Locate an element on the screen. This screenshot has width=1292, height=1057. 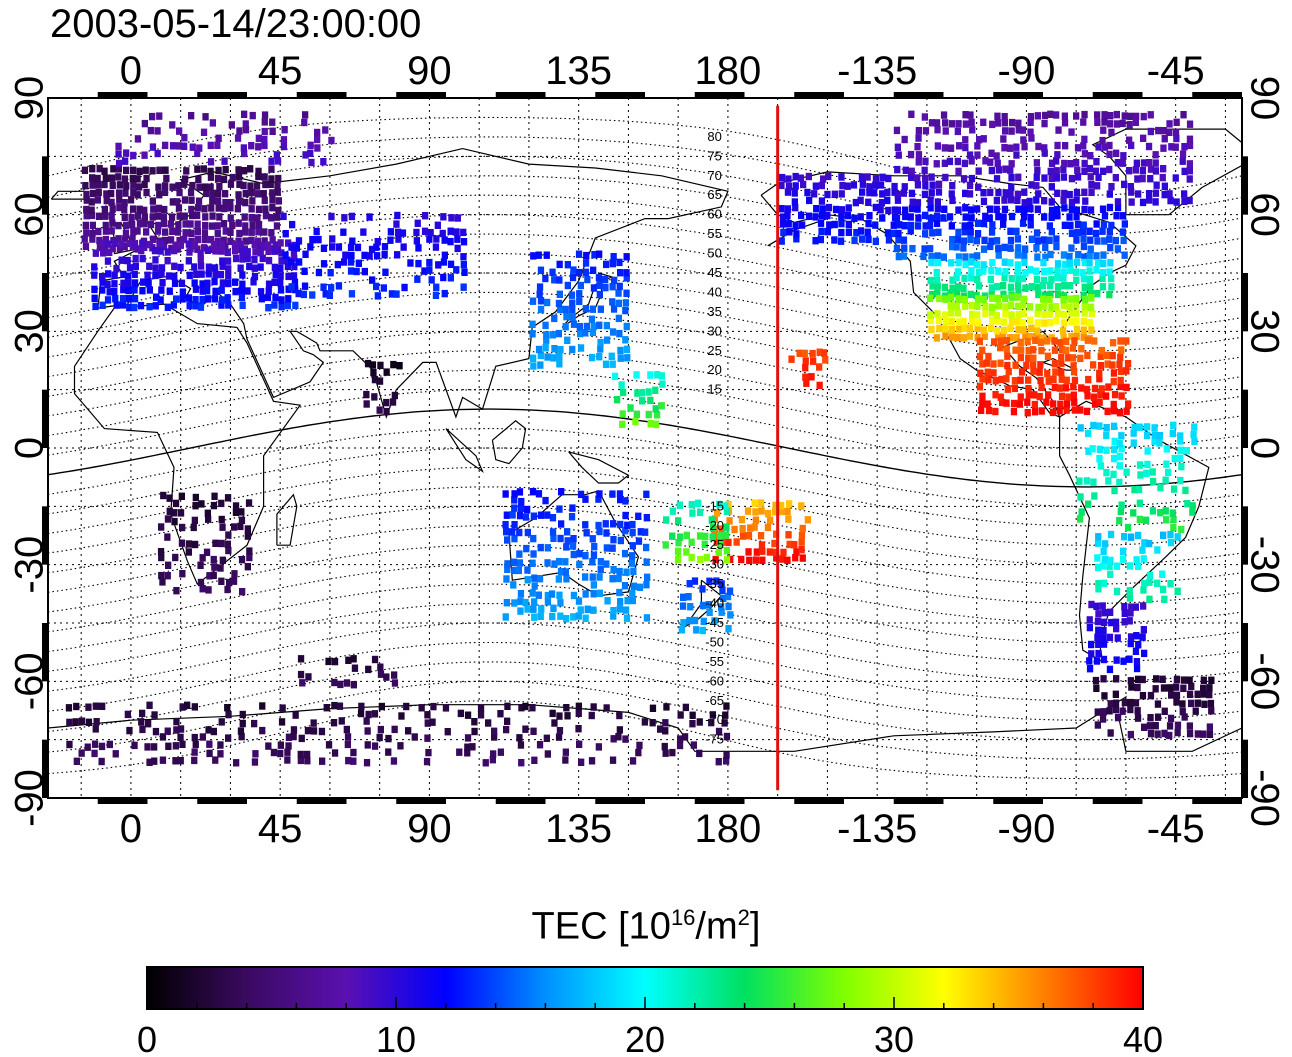
axis-bar is located at coordinates (44, 535).